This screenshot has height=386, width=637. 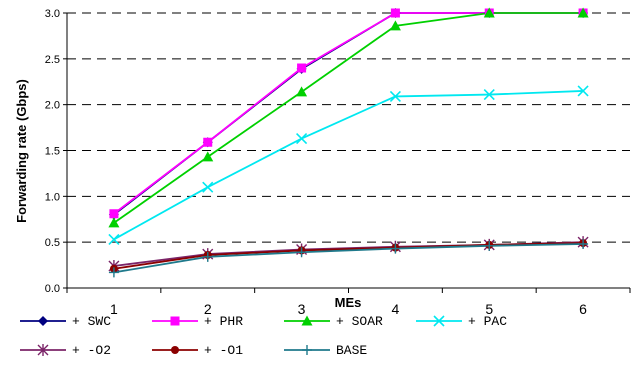 I want to click on y-tick-label: 2.0, so click(x=52, y=106).